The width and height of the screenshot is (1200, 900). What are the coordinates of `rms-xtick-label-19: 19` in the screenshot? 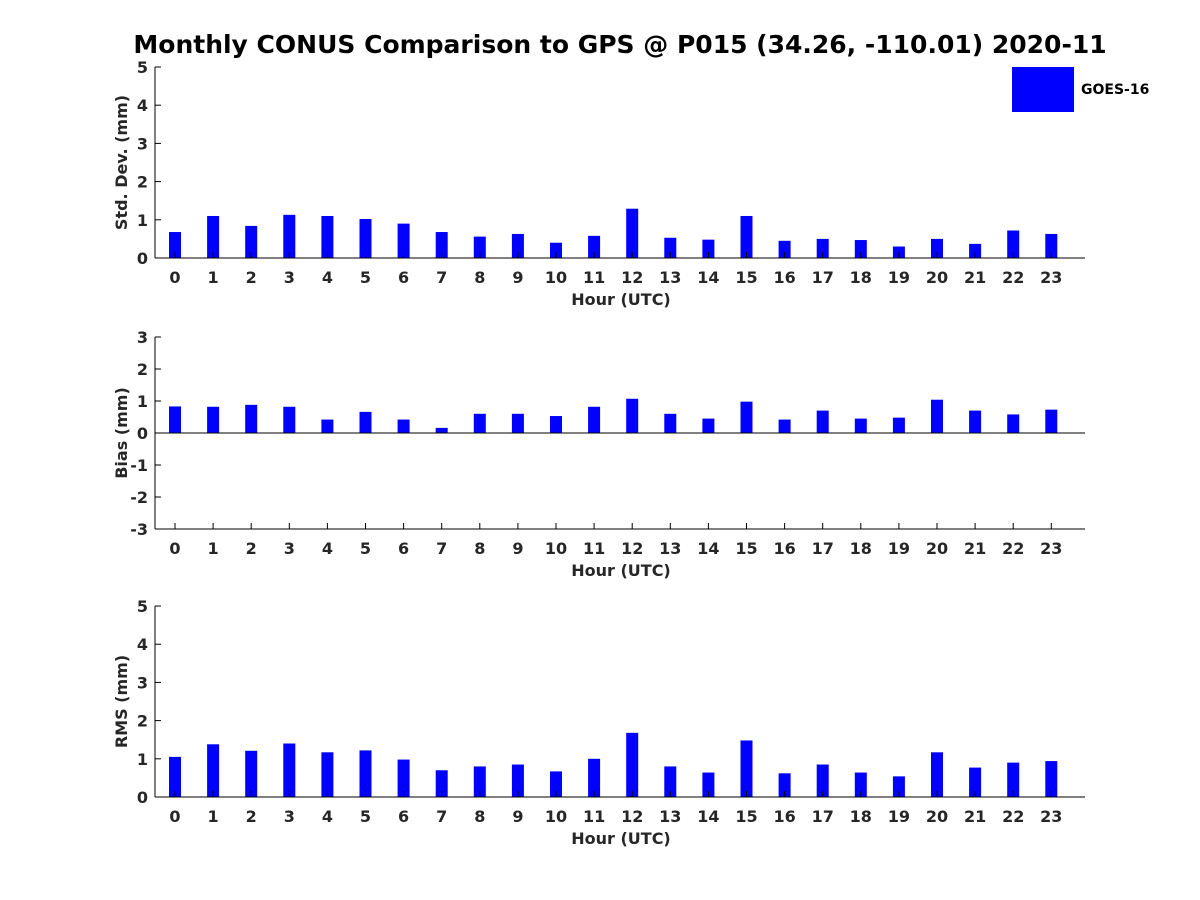 It's located at (899, 816).